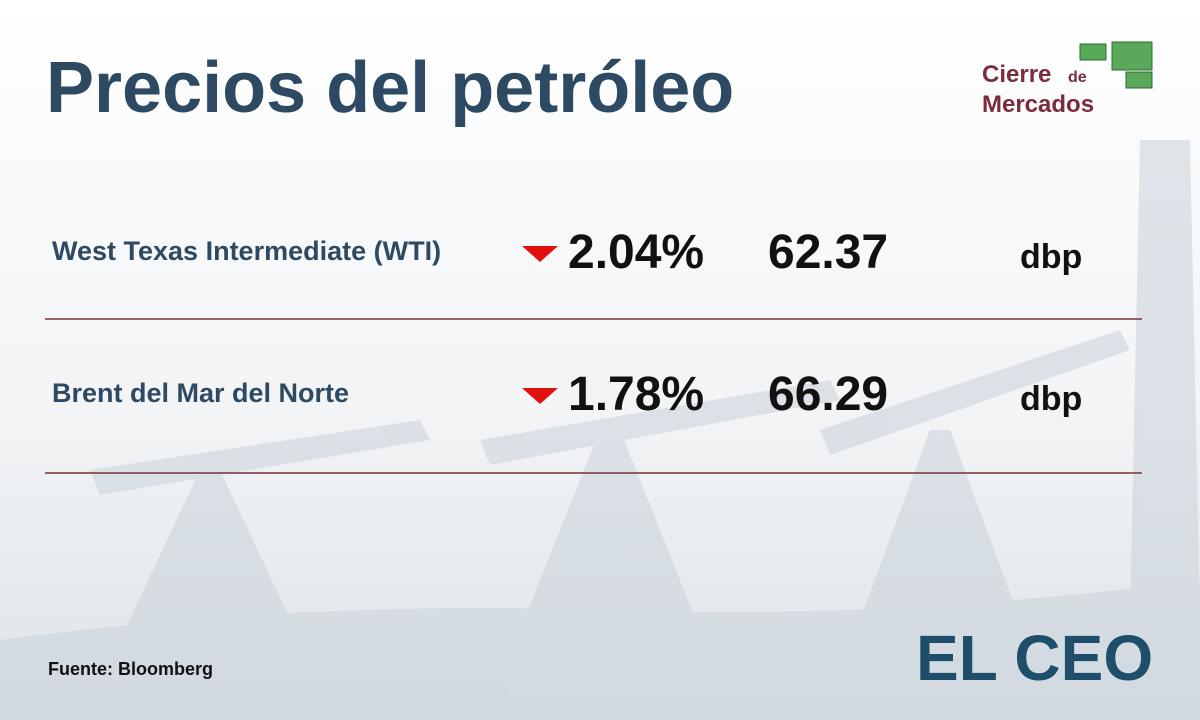 The image size is (1200, 720). I want to click on row-price: 62.37, so click(828, 252).